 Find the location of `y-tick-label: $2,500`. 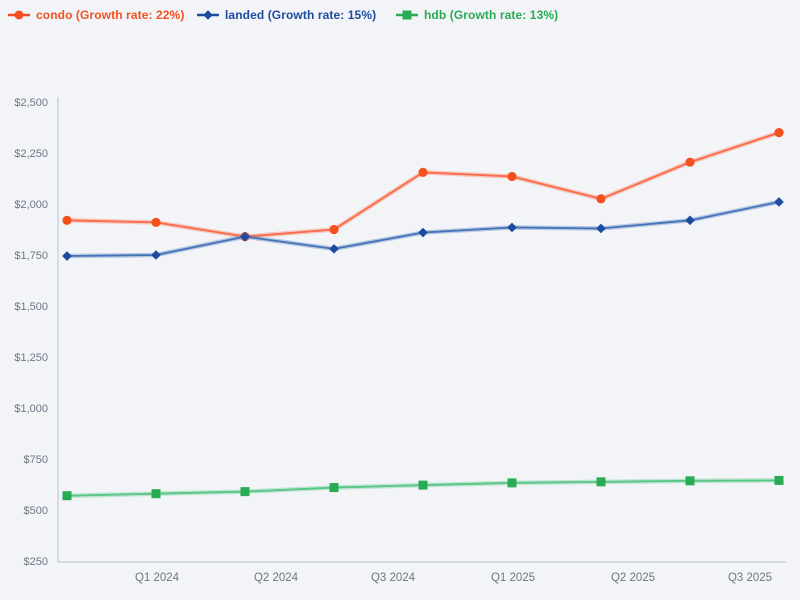

y-tick-label: $2,500 is located at coordinates (31, 103).